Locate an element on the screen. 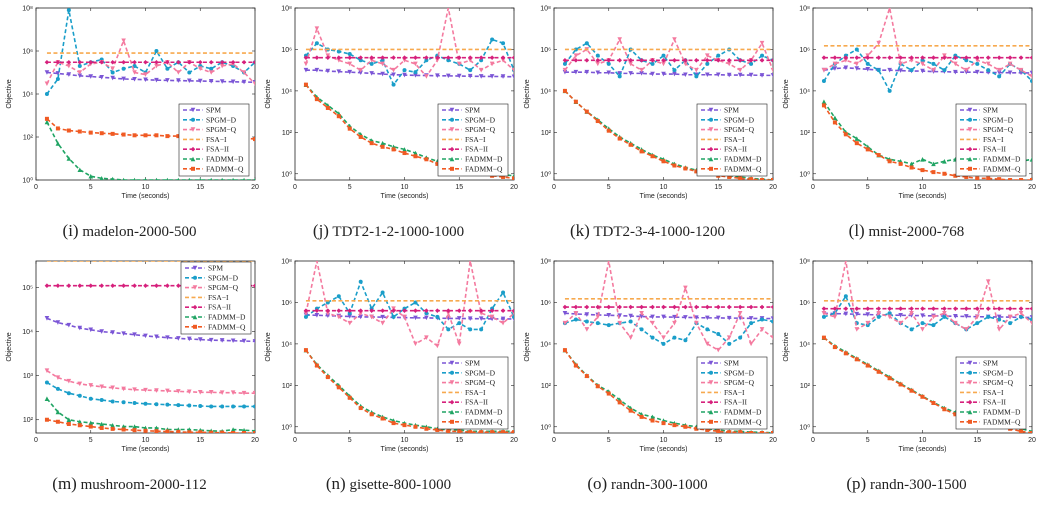  panel-dataset-name: TDT2-1-2-1000-1000 is located at coordinates (396, 232).